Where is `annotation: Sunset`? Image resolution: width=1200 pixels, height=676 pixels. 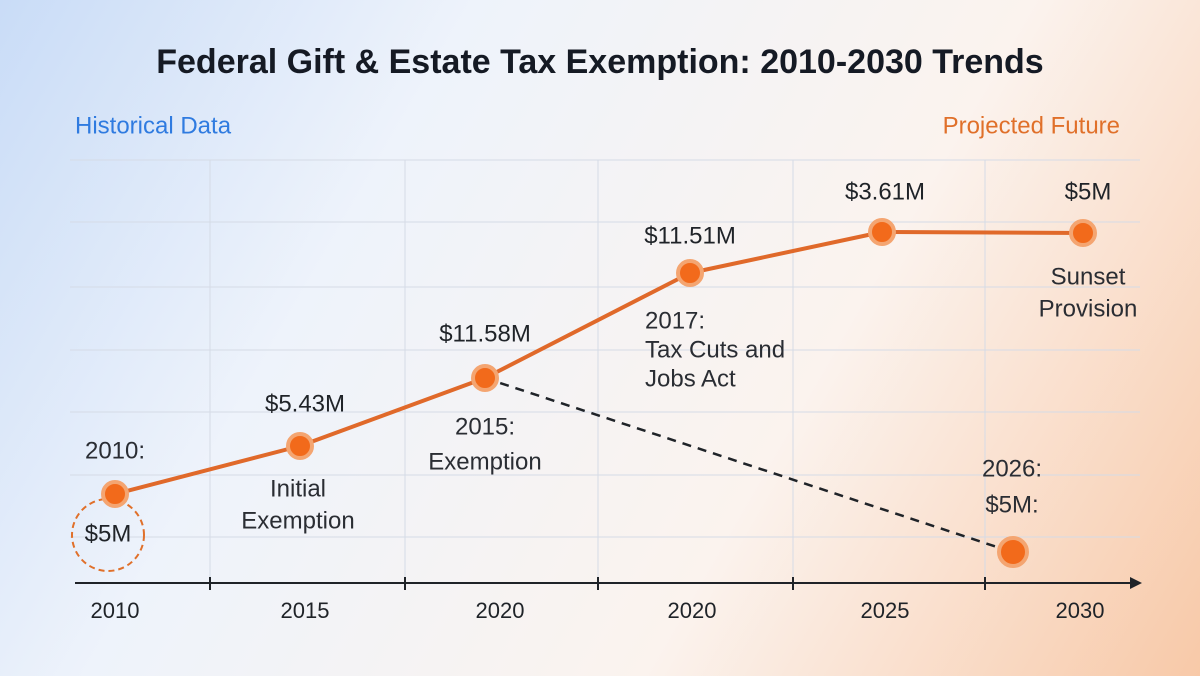 annotation: Sunset is located at coordinates (1088, 276).